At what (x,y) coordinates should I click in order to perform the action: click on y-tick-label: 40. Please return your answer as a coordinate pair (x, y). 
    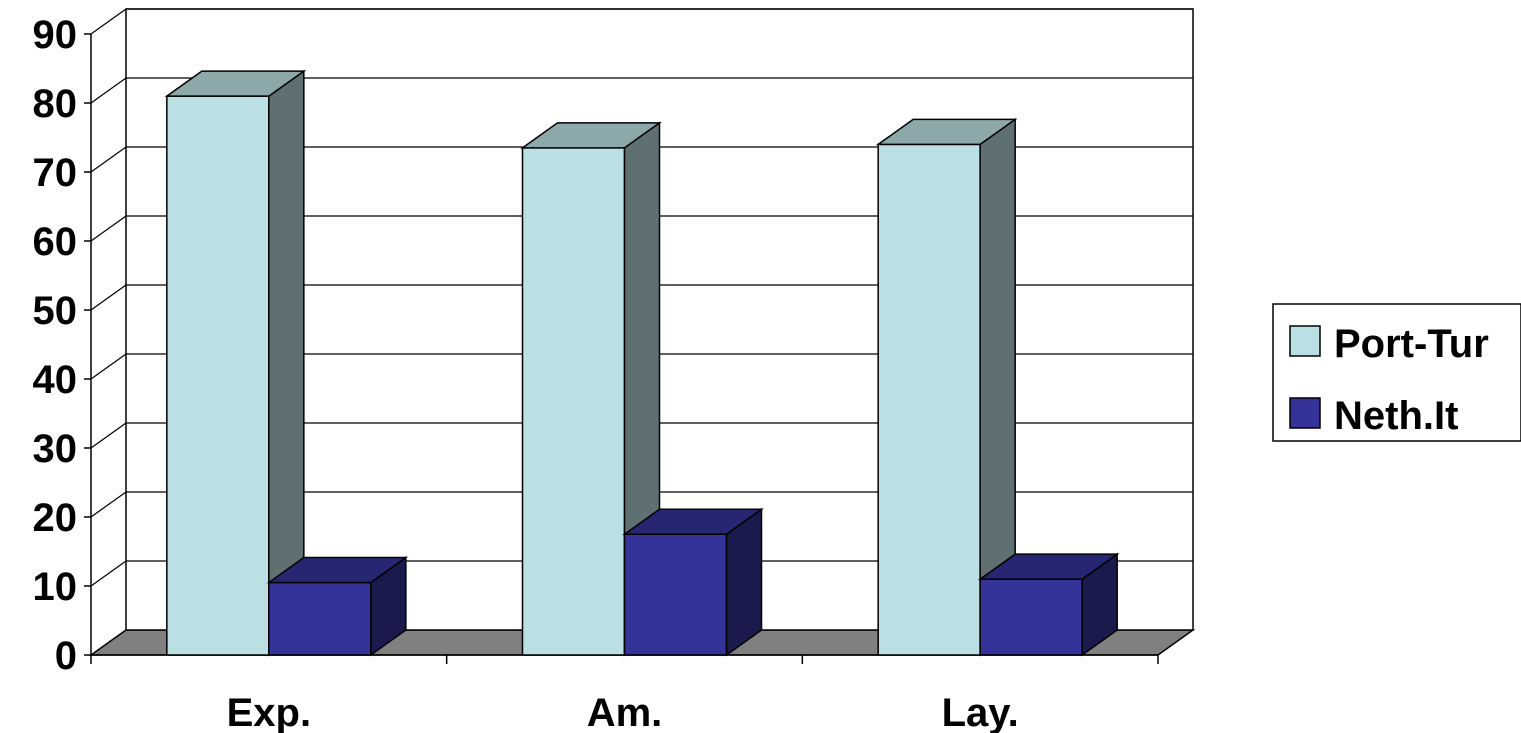
    Looking at the image, I should click on (55, 380).